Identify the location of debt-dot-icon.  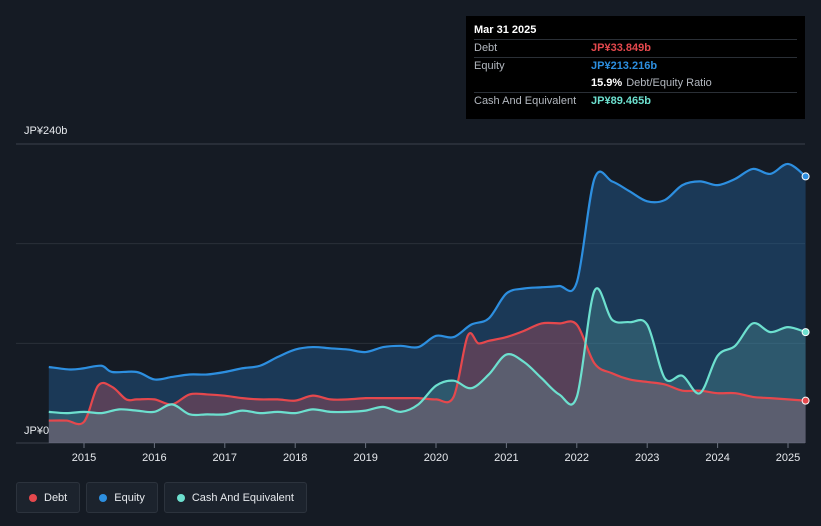
(33, 497).